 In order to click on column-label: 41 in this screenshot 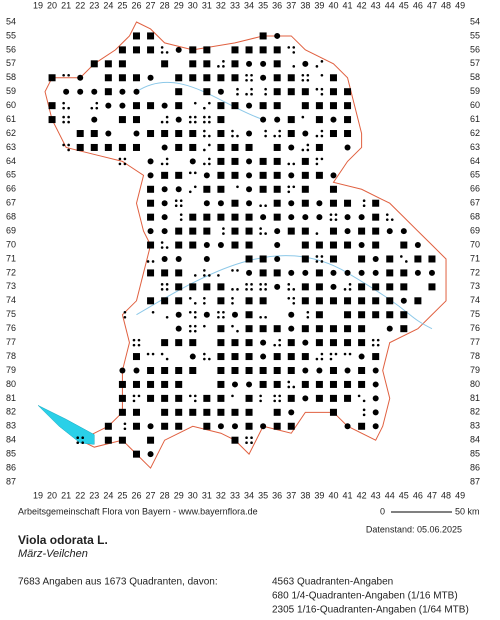, I will do `click(348, 5)`.